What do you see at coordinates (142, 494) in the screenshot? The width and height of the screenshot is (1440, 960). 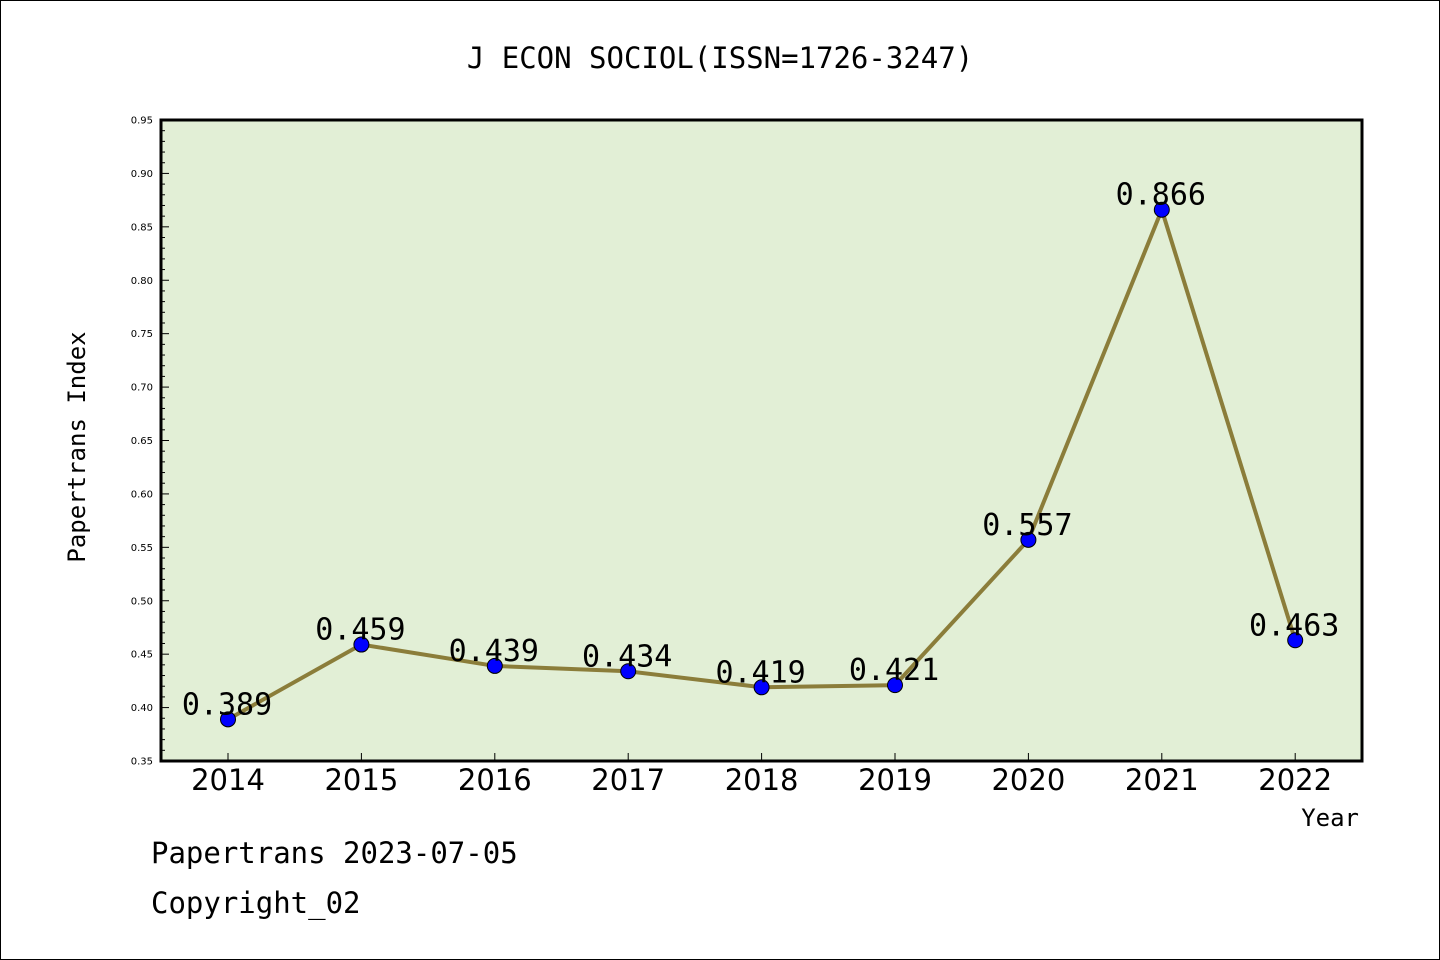 I see `y-tick-label: 0.60` at bounding box center [142, 494].